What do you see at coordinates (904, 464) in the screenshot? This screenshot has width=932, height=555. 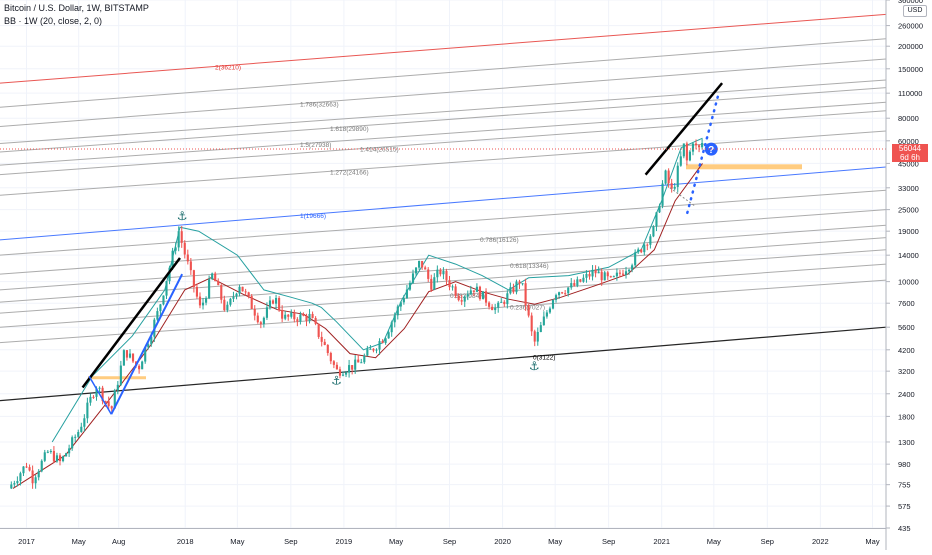 I see `y-tick-label: 980` at bounding box center [904, 464].